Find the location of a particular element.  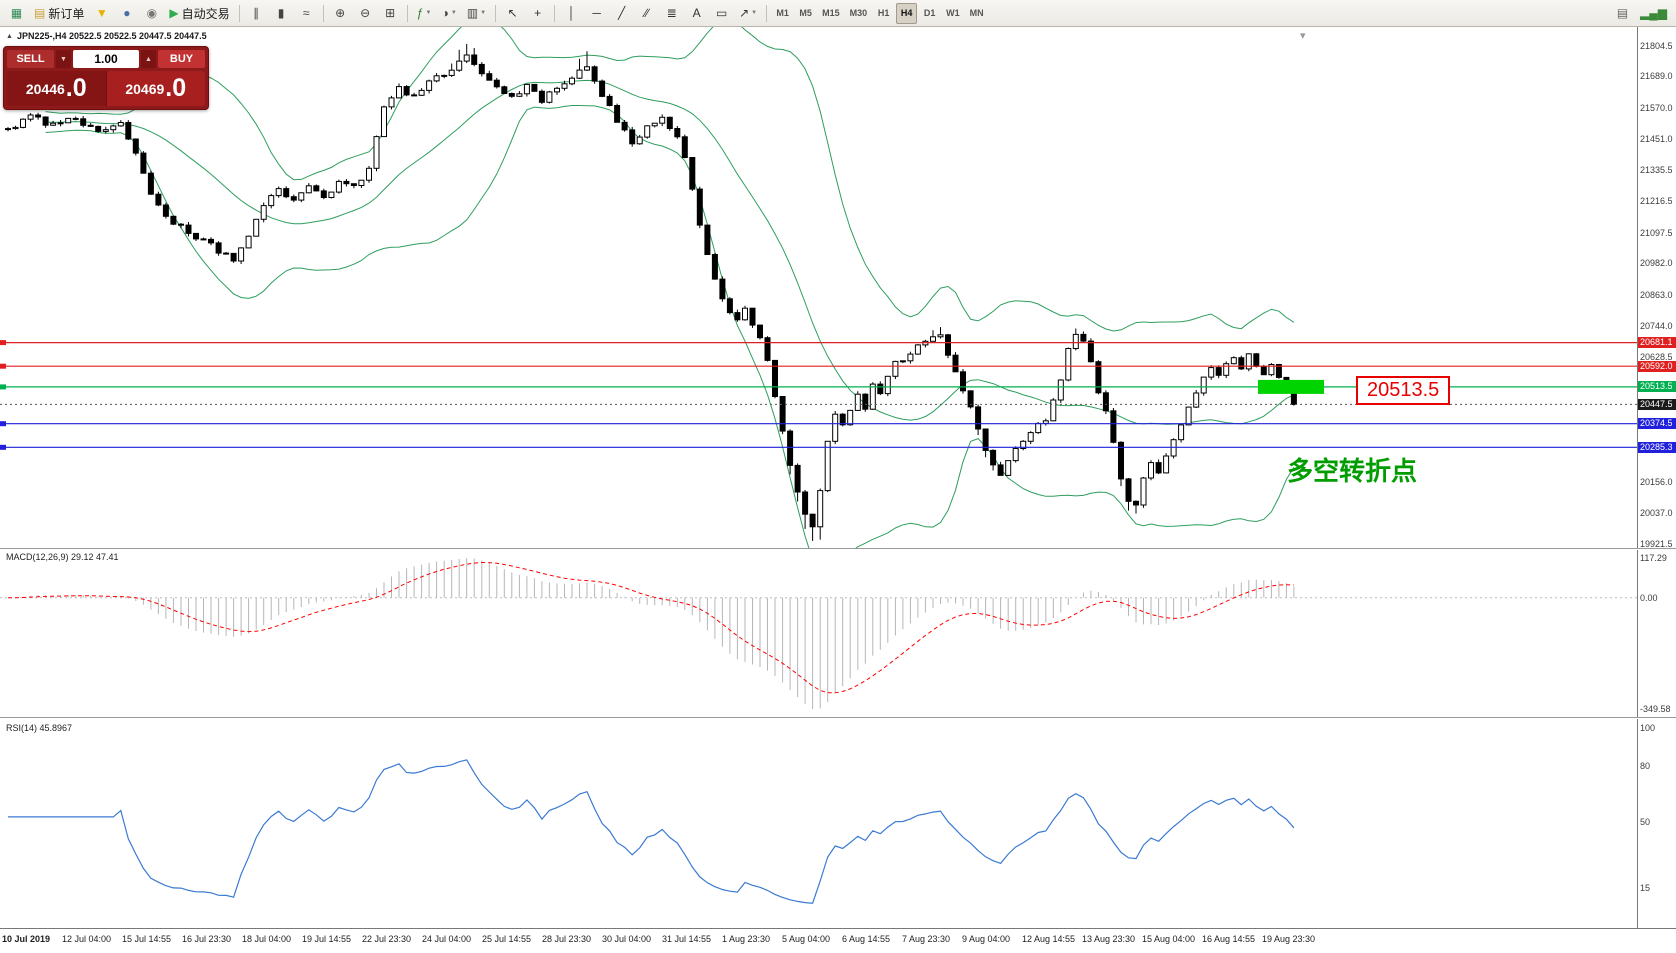

chart-profile-icon: ▤ is located at coordinates (1622, 13).